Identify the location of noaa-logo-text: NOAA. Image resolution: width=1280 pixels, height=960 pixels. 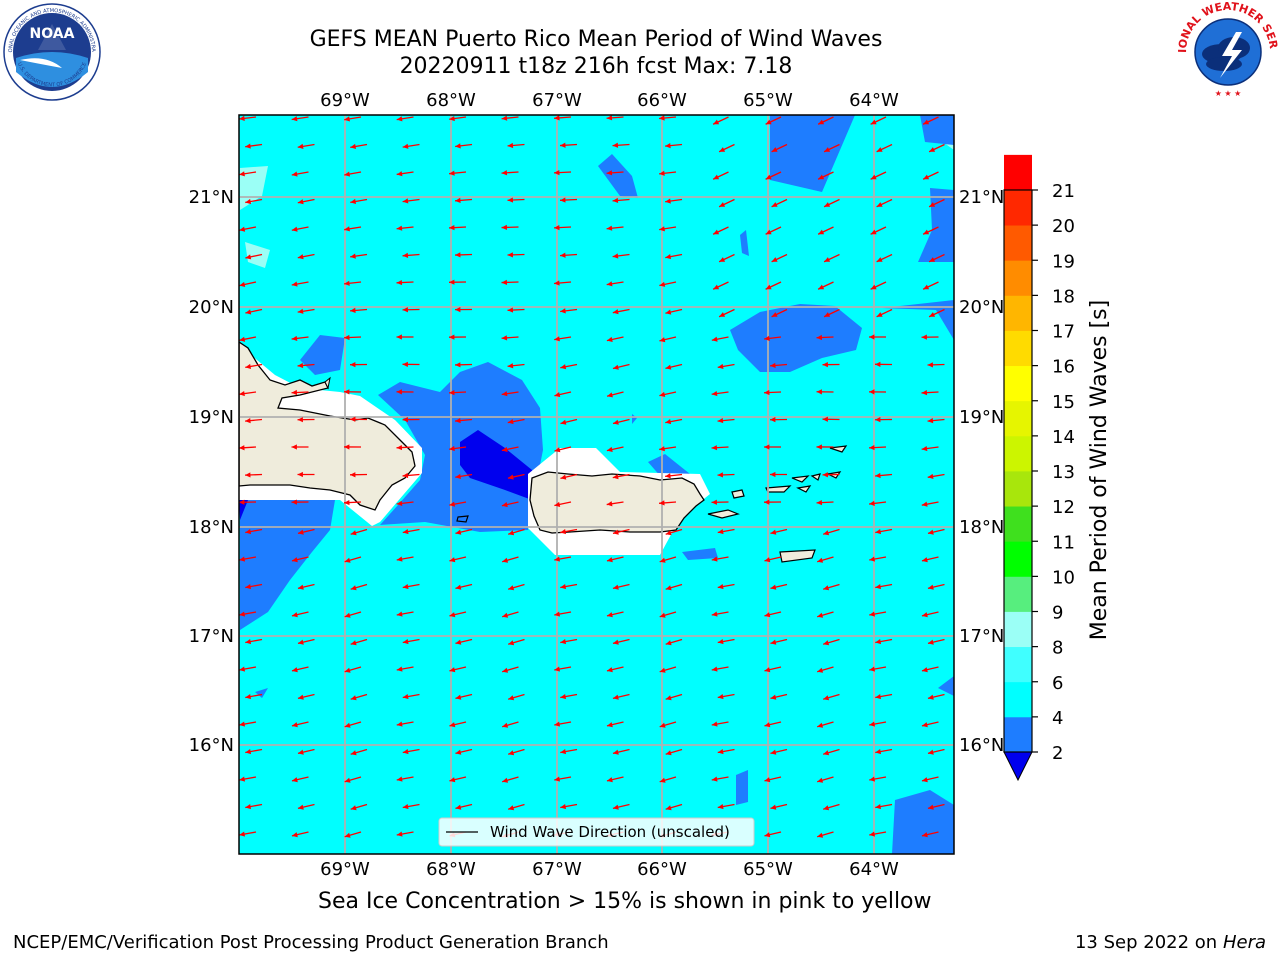
(52, 34).